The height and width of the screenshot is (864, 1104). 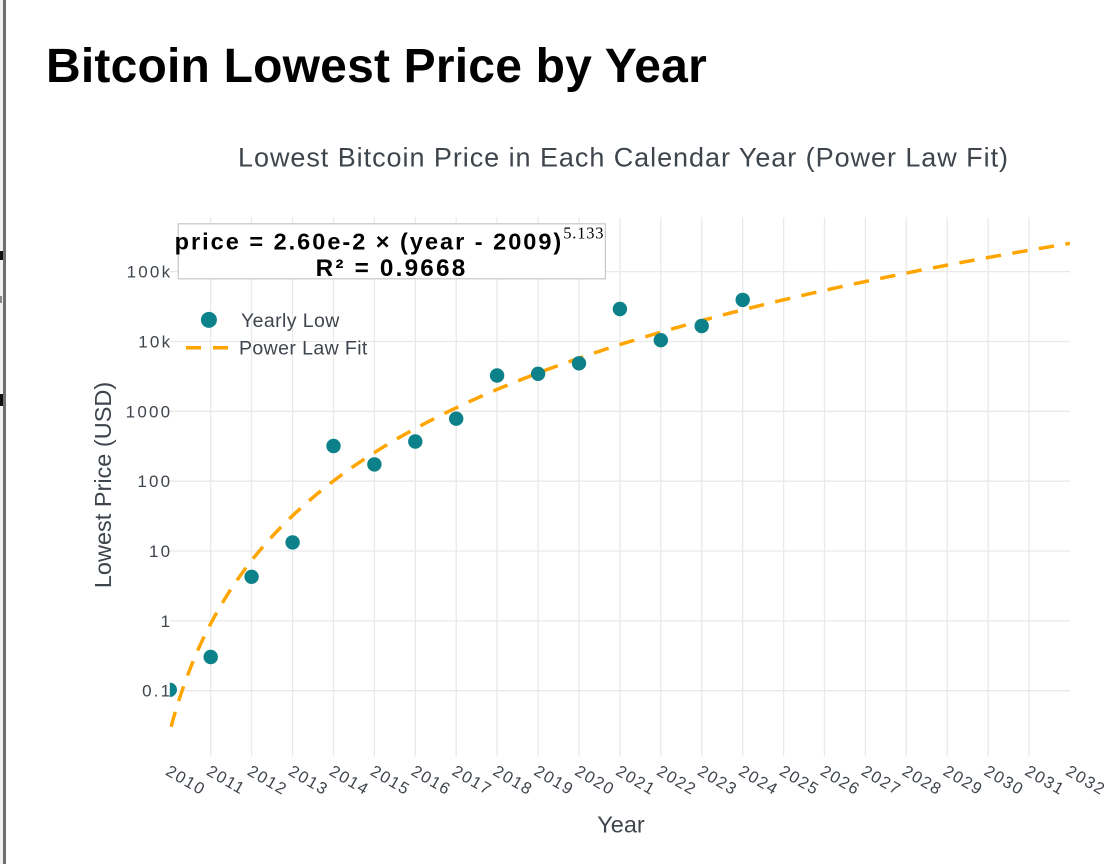 What do you see at coordinates (154, 481) in the screenshot?
I see `svg-text: 100` at bounding box center [154, 481].